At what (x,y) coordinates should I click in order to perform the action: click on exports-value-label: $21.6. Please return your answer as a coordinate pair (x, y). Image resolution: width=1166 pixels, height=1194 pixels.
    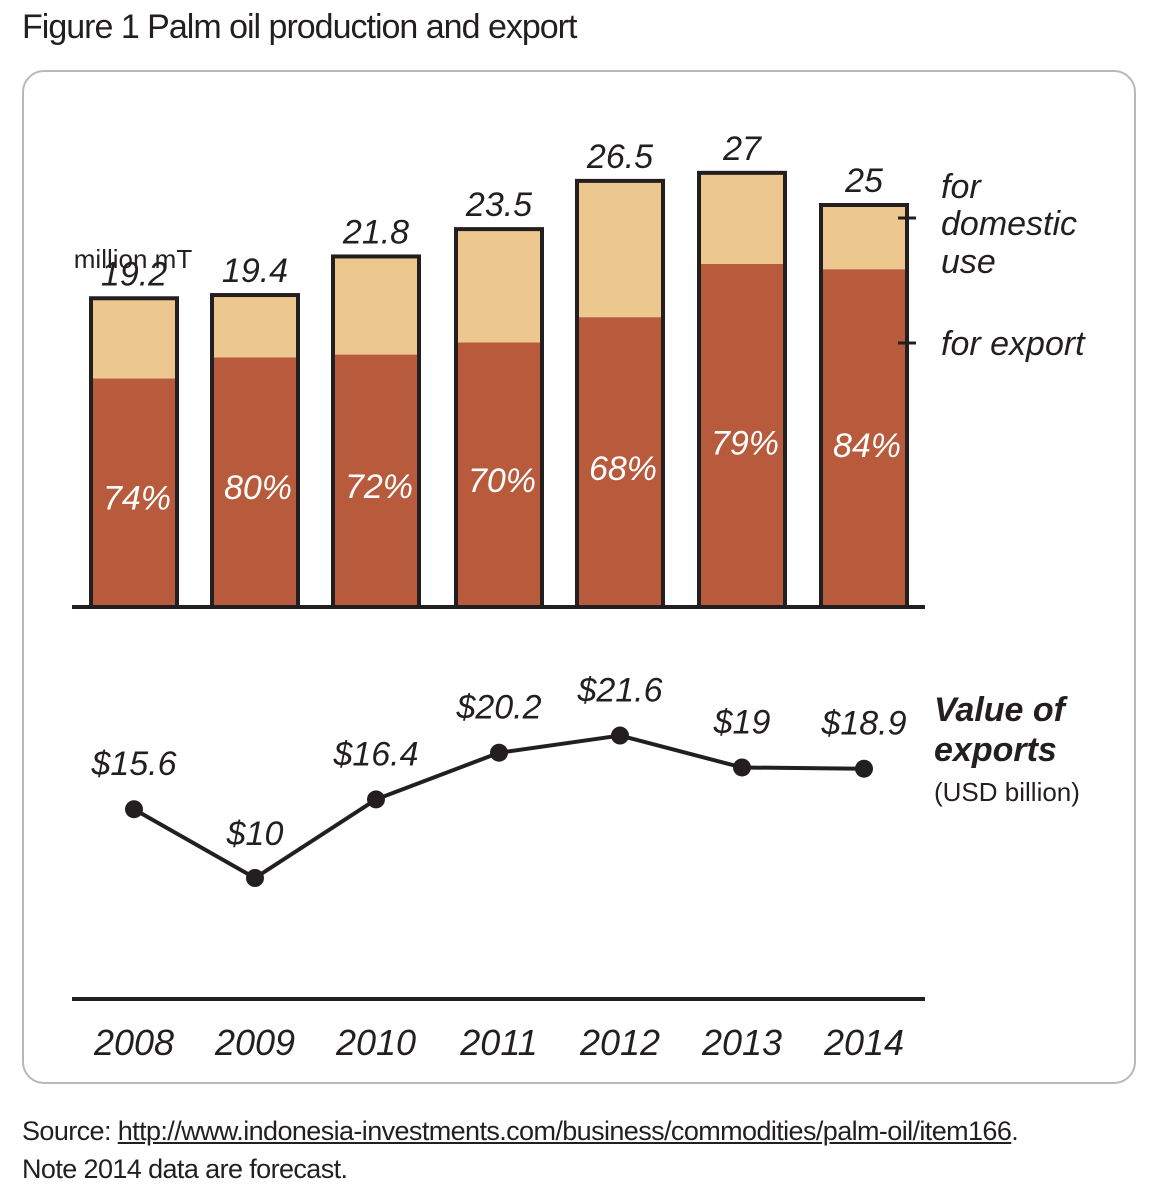
    Looking at the image, I should click on (619, 691).